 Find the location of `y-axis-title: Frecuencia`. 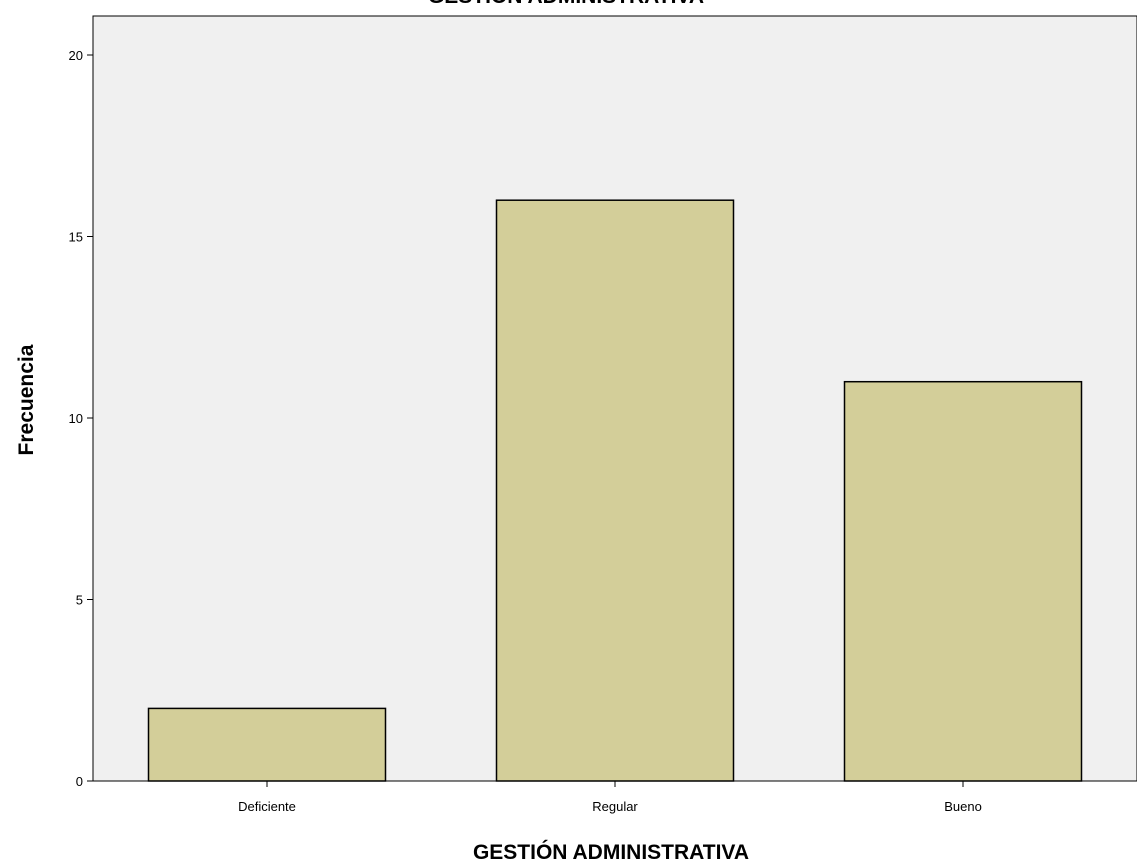

y-axis-title: Frecuencia is located at coordinates (26, 399).